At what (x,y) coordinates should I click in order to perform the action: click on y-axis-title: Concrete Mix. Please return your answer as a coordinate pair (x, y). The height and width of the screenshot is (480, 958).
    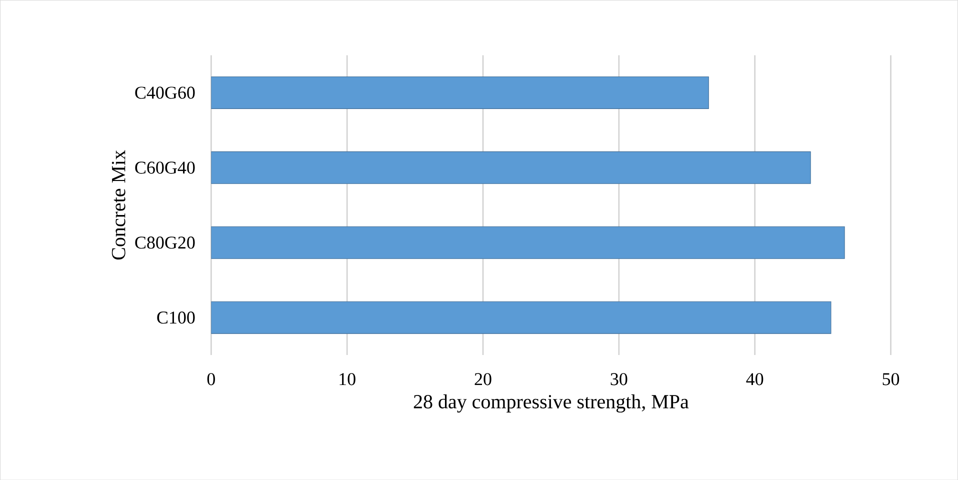
    Looking at the image, I should click on (119, 205).